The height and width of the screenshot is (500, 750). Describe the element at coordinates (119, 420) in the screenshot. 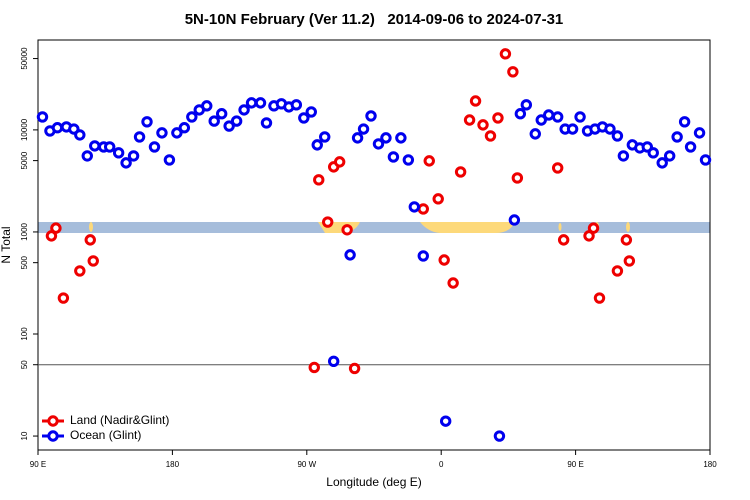

I see `legend-label: Land (Nadir&Glint)` at that location.